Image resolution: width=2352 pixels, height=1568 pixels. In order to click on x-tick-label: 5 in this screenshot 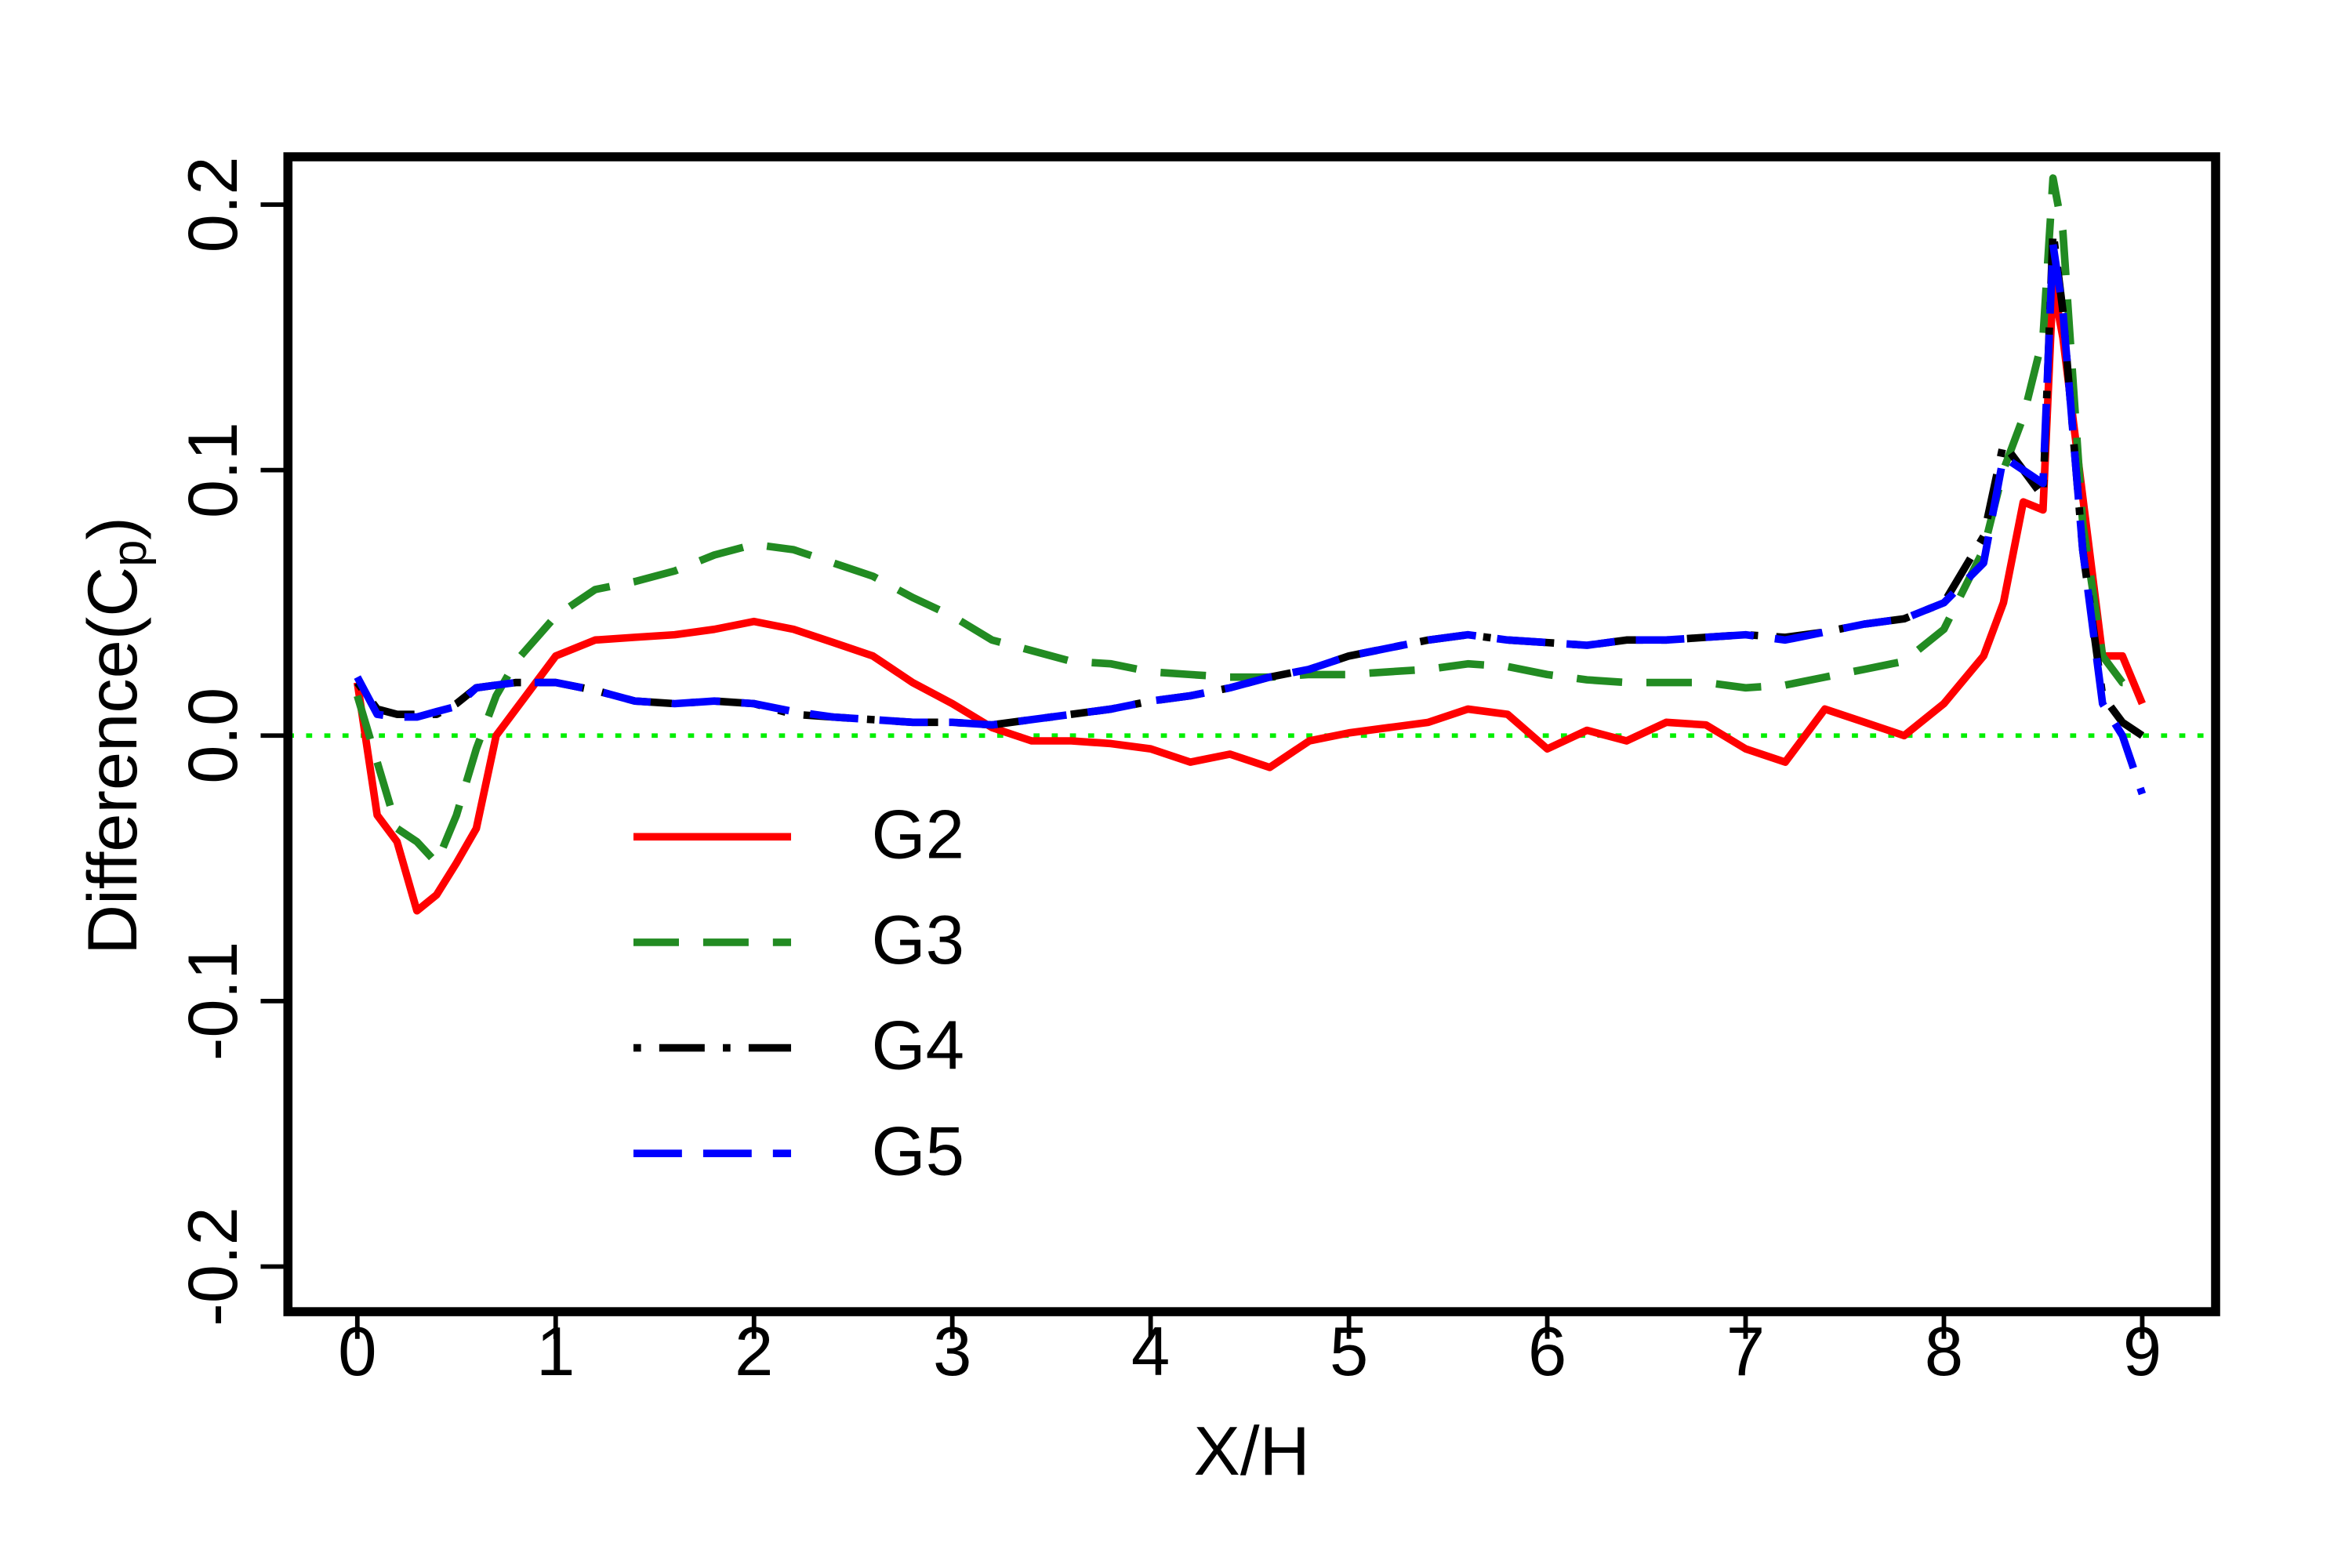, I will do `click(1349, 1351)`.